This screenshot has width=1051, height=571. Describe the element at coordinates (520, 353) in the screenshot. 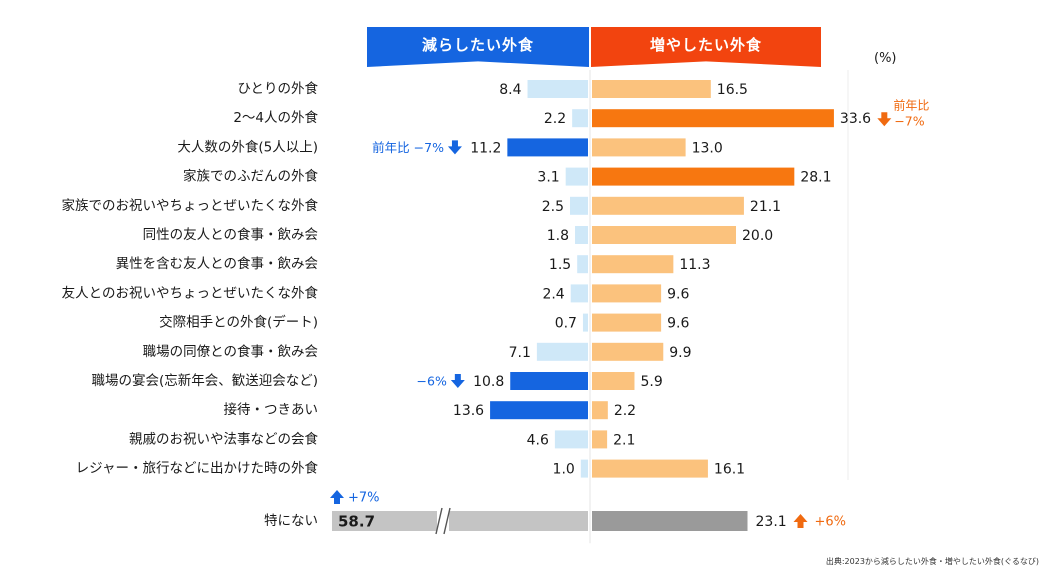

I see `decrease-value-label: 7.1` at that location.